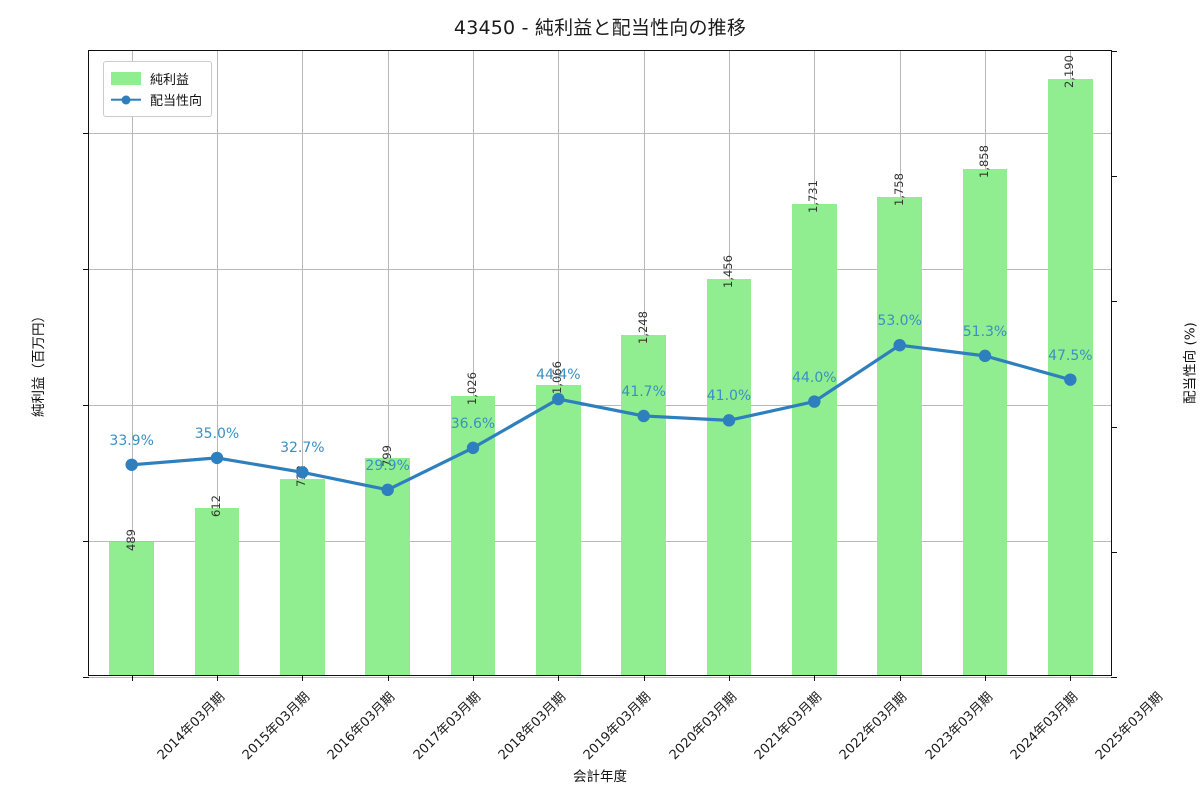  What do you see at coordinates (126, 99) in the screenshot?
I see `legend-line-swatch-icon` at bounding box center [126, 99].